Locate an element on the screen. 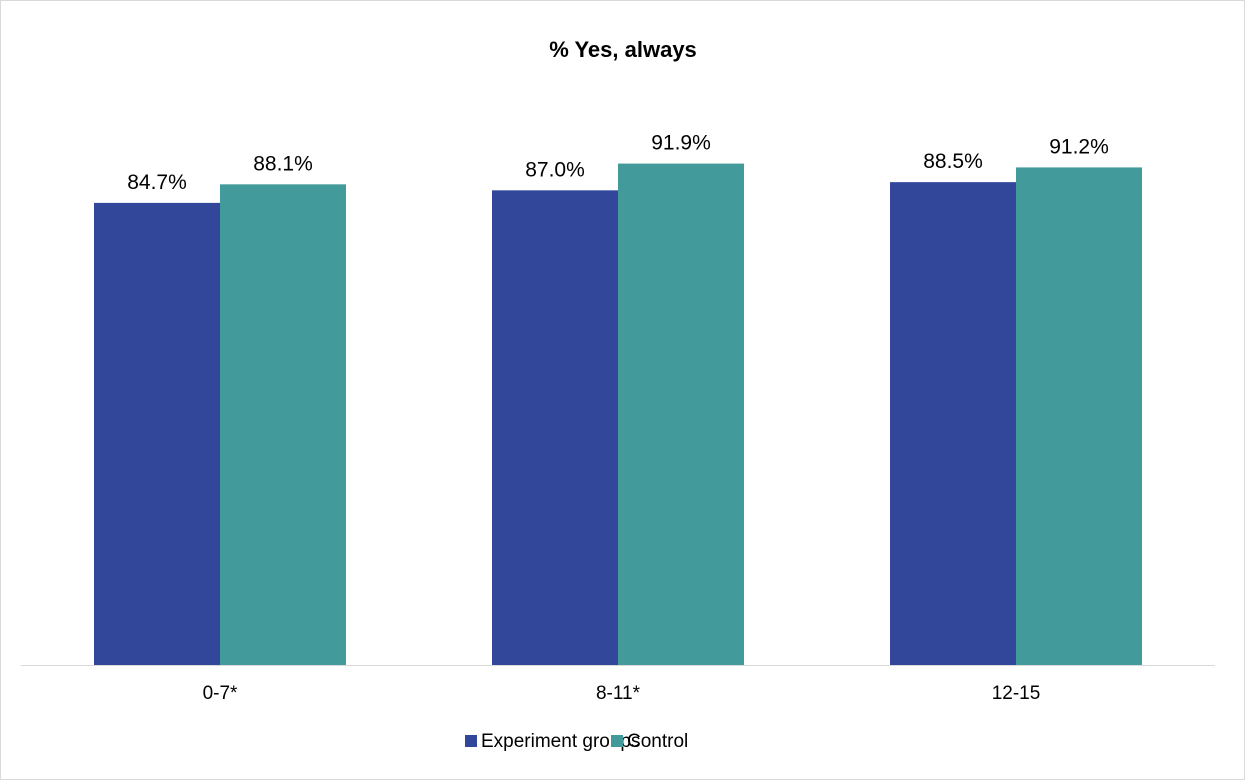  data-label: 87.0% is located at coordinates (555, 169).